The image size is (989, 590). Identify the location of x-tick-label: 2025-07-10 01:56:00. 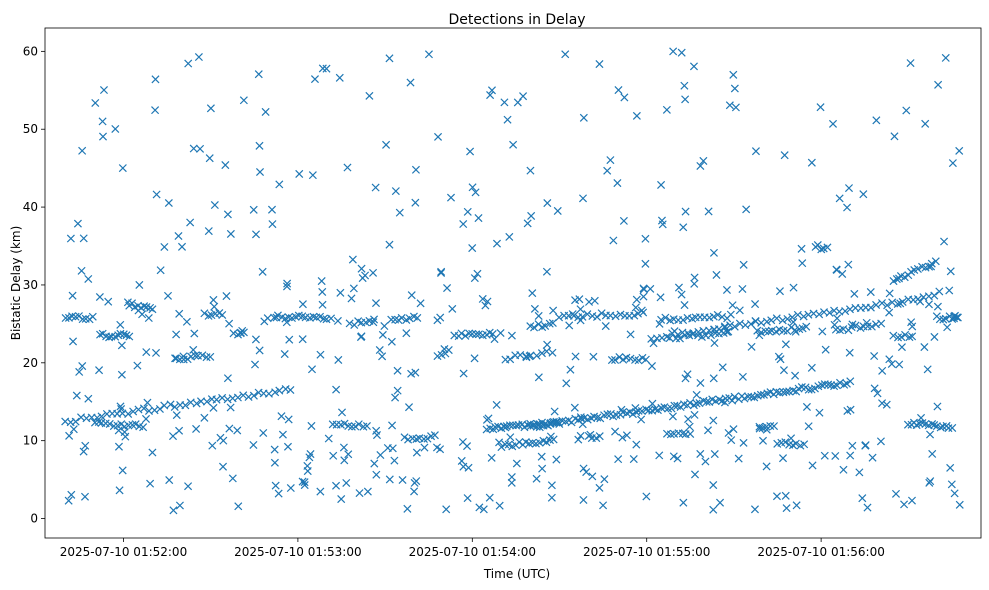
(820, 552).